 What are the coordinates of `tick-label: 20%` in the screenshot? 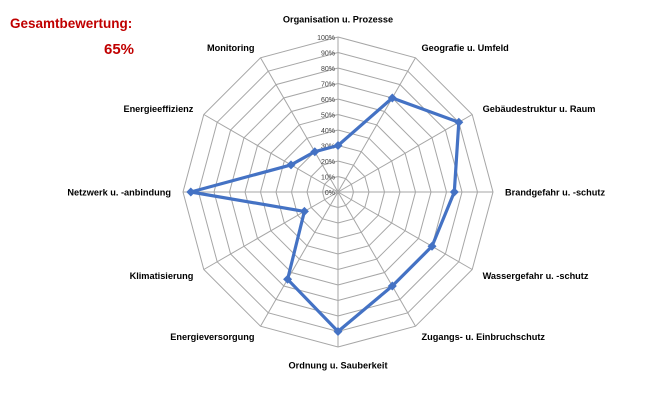 It's located at (328, 162).